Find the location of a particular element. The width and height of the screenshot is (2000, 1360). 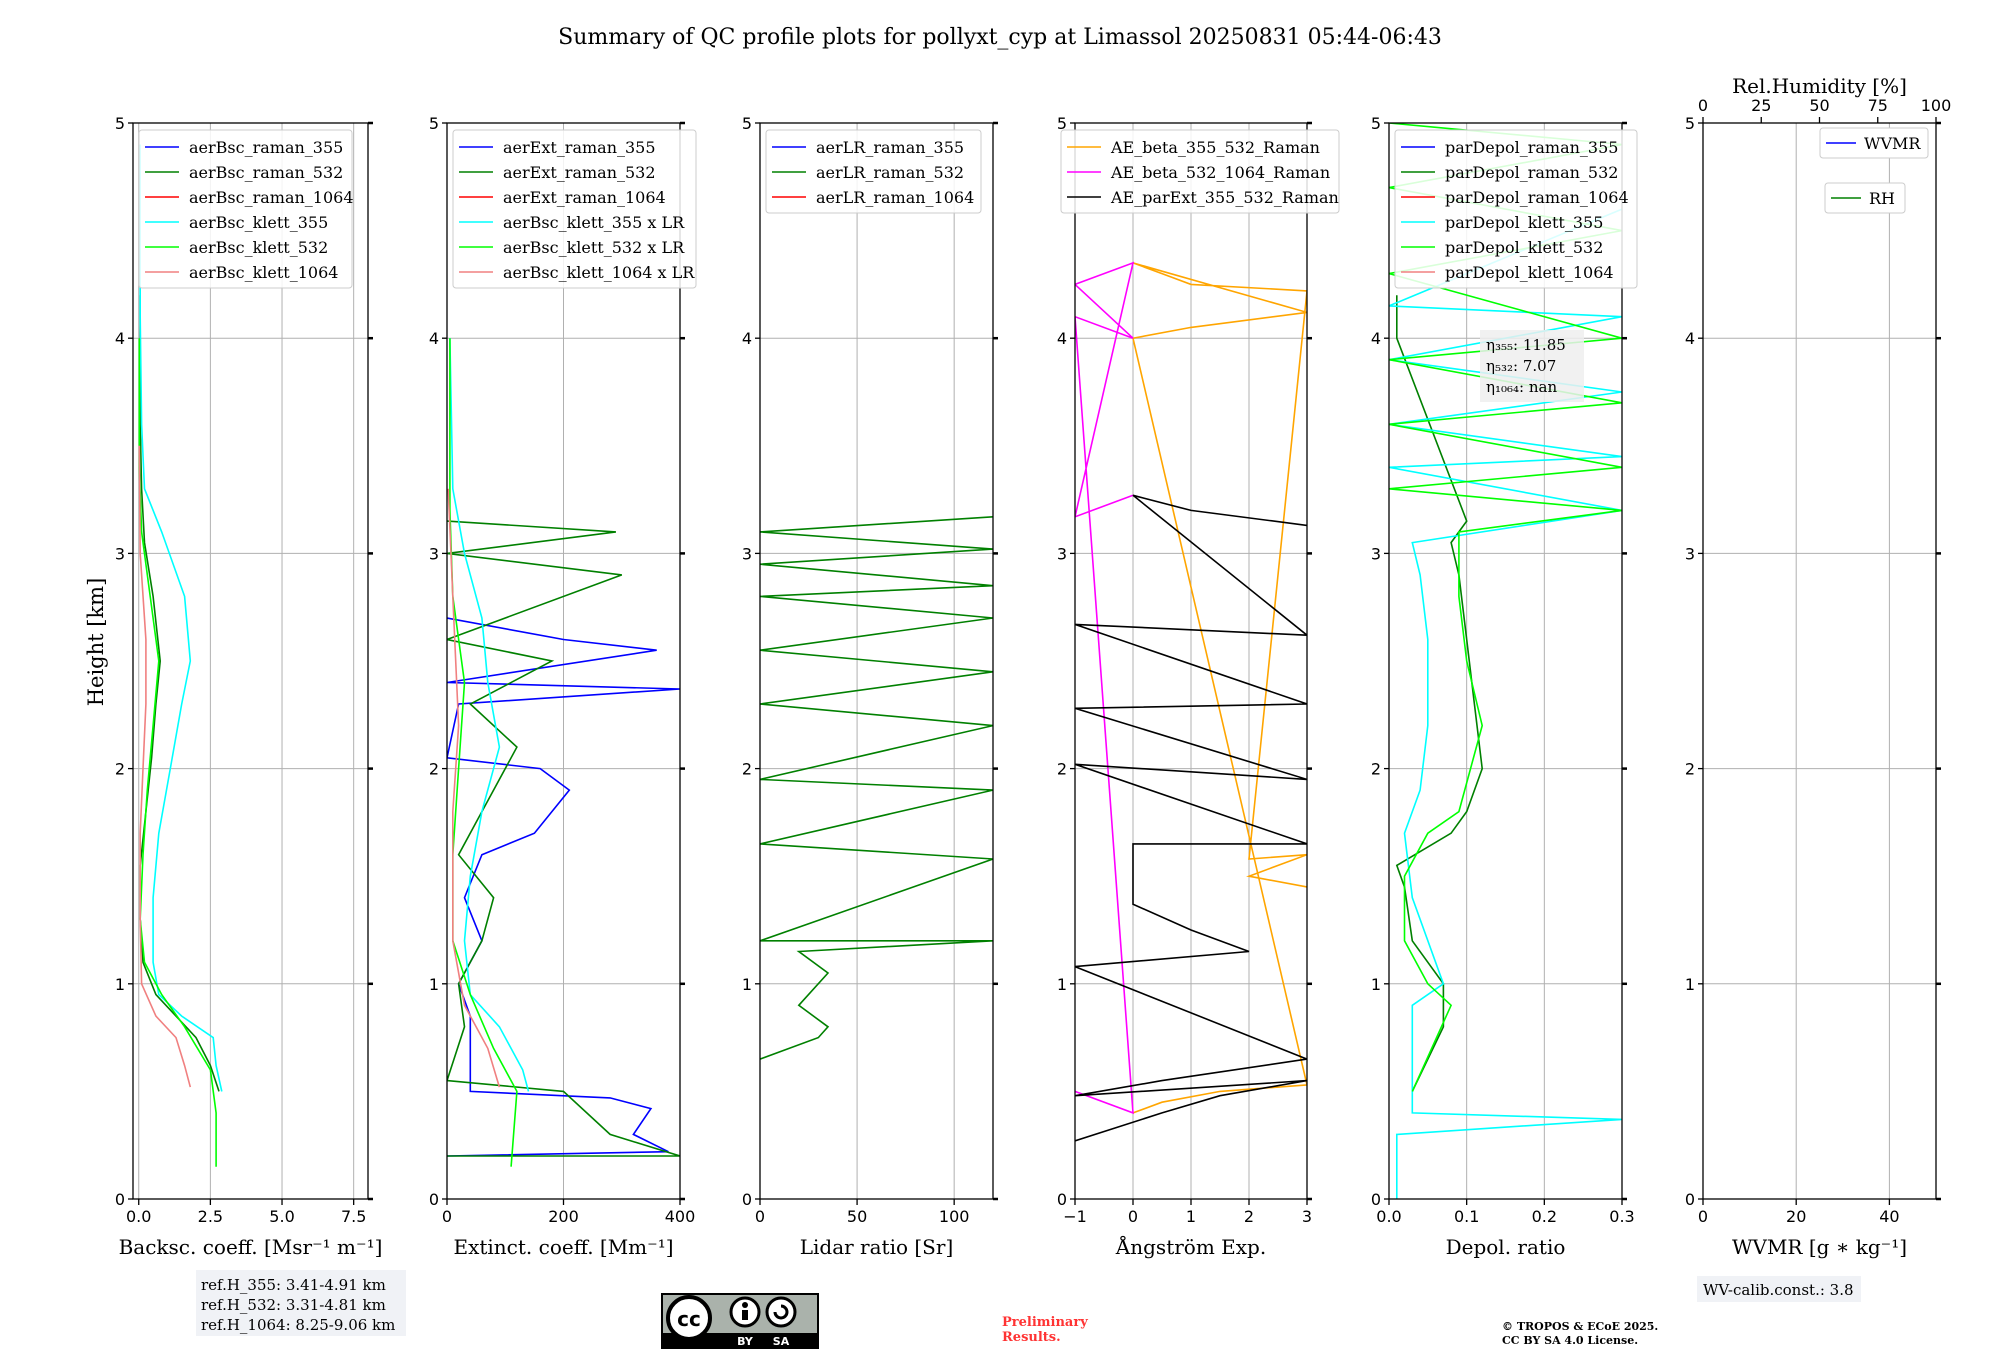

eta-532: η₅₃₂: 7.07 is located at coordinates (1521, 366).